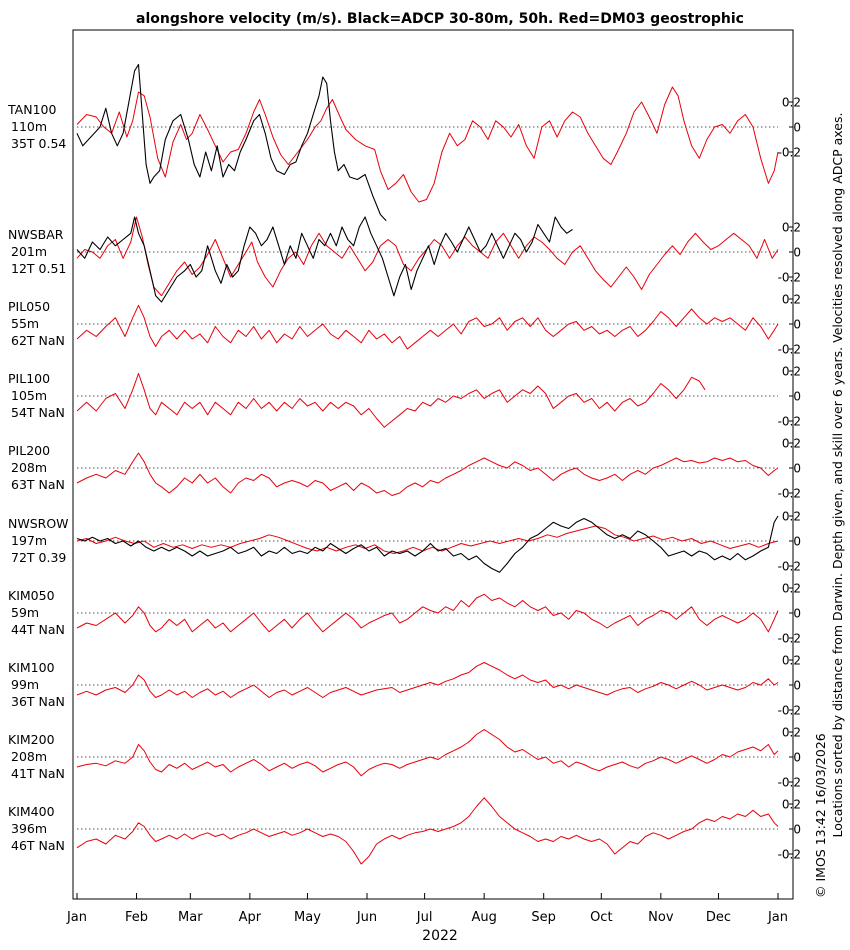  What do you see at coordinates (31, 739) in the screenshot?
I see `station-name: KIM200` at bounding box center [31, 739].